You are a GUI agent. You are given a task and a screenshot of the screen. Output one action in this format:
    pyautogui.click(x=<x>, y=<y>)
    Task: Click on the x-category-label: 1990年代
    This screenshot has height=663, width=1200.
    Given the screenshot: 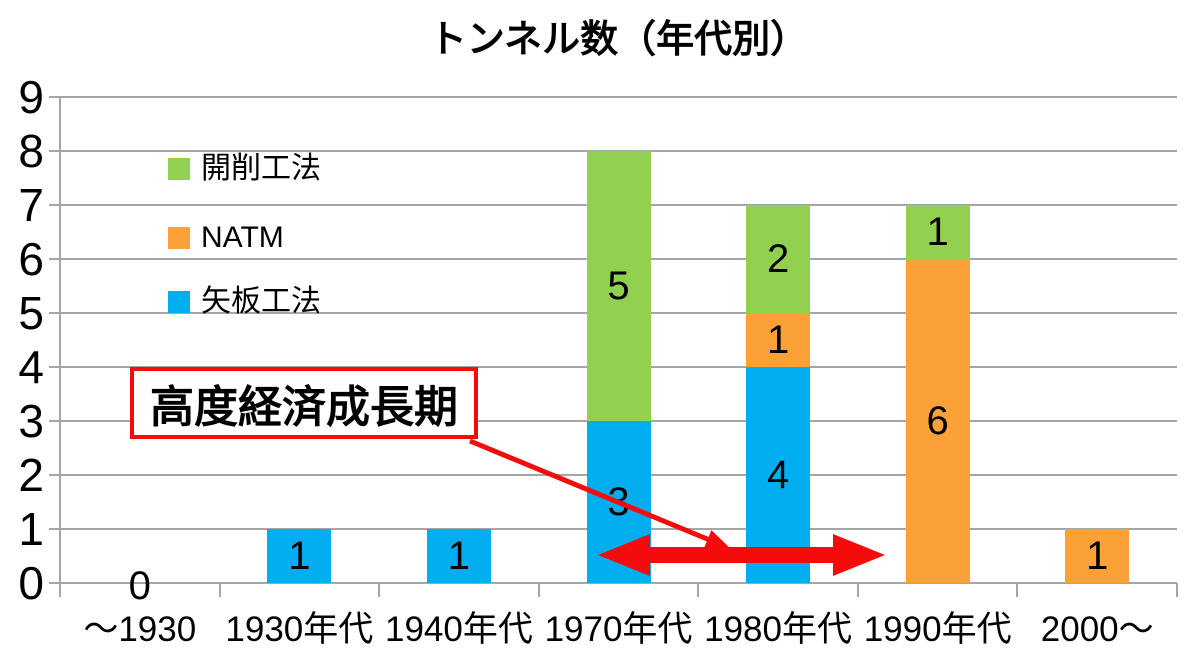 What is the action you would take?
    pyautogui.click(x=937, y=629)
    